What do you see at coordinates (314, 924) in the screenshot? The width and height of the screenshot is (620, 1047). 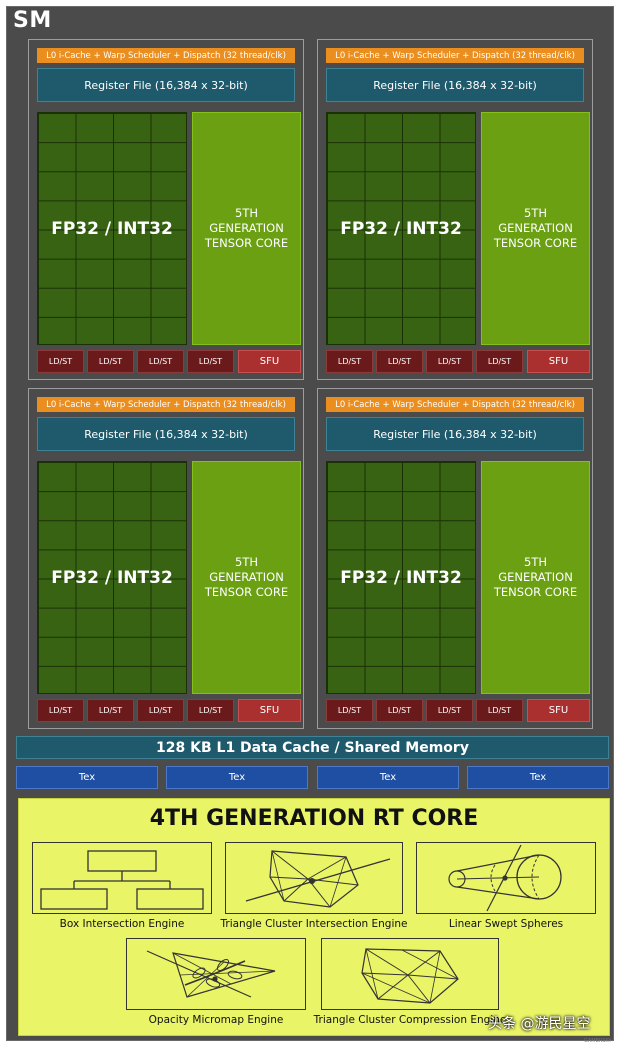 I see `triangle-cluster-intersection-engine-label: Triangle Cluster Intersection Engine` at bounding box center [314, 924].